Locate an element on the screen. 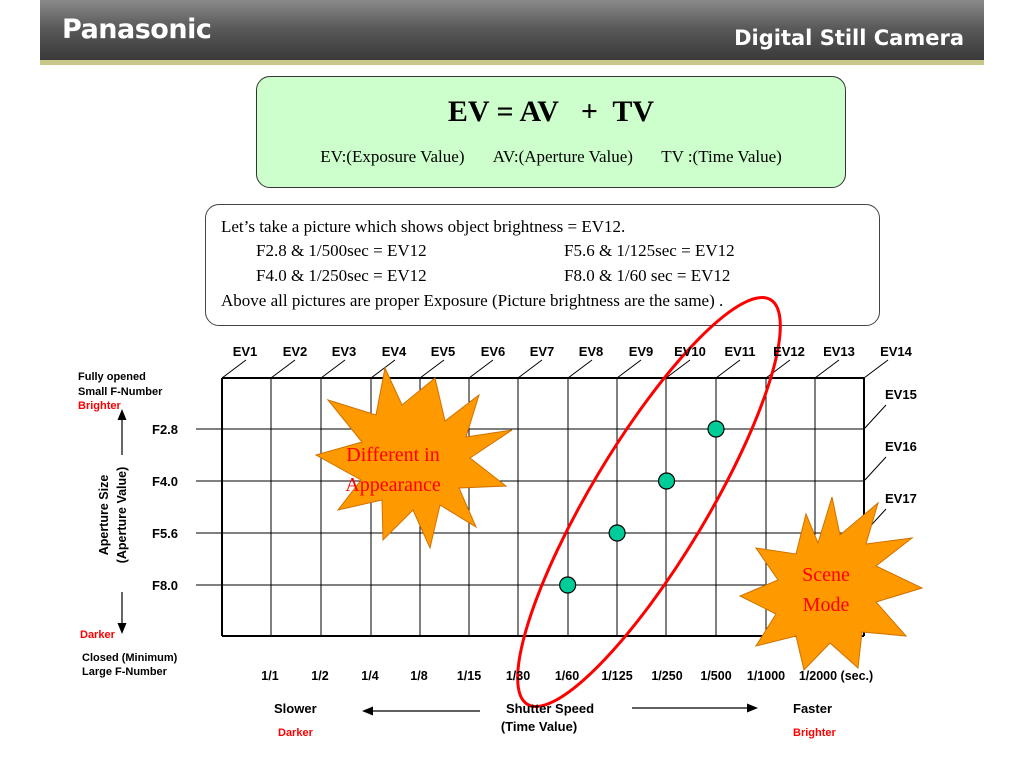 Image resolution: width=1024 pixels, height=768 pixels. scene-mode-line2: Mode is located at coordinates (826, 605).